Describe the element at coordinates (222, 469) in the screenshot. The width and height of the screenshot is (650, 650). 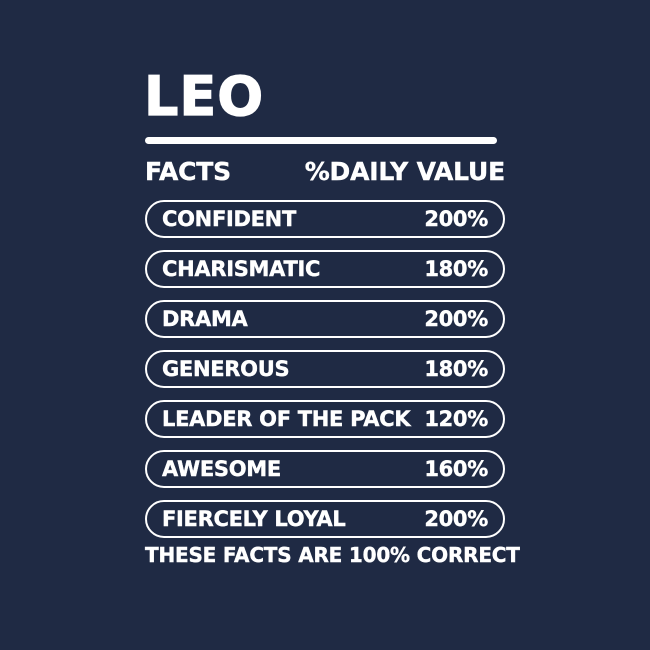
I see `fact-label: AWESOME` at that location.